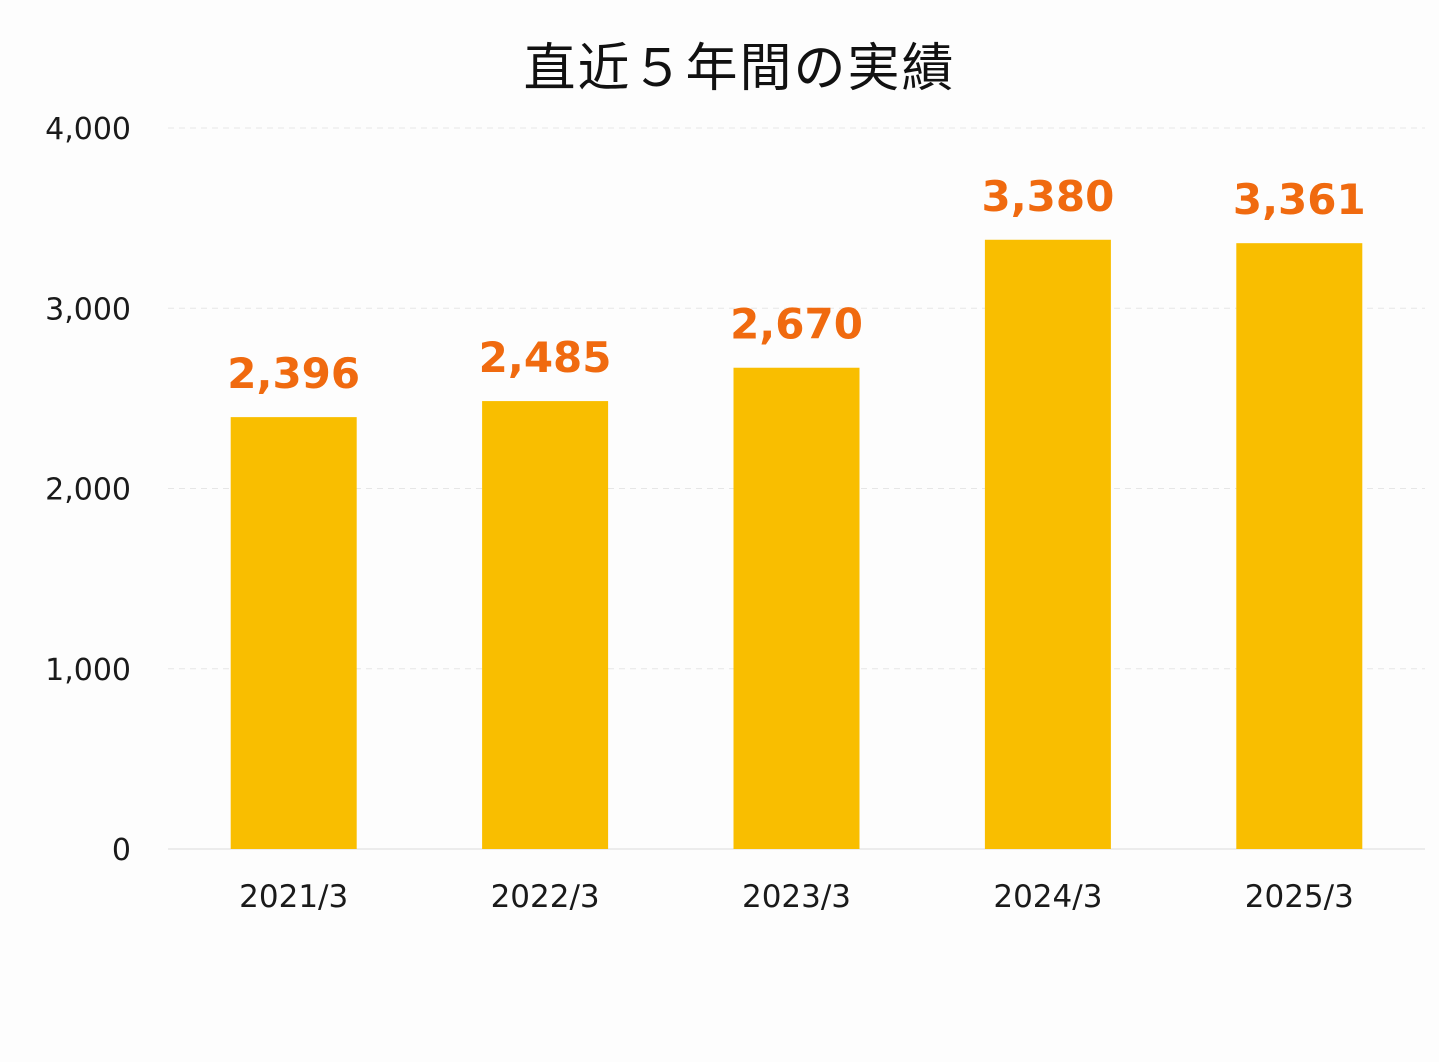 The image size is (1439, 1062). What do you see at coordinates (1047, 196) in the screenshot?
I see `data-label: 3,380` at bounding box center [1047, 196].